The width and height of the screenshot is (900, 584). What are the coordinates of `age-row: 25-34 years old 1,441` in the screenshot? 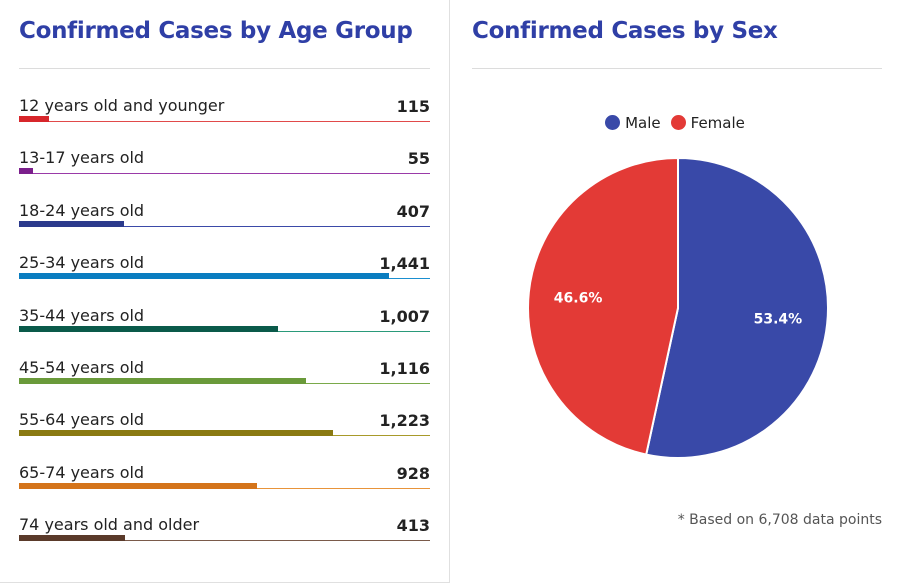 It's located at (224, 273).